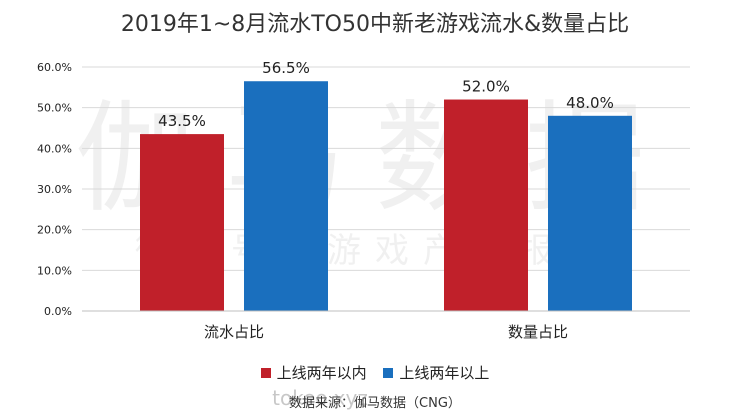  Describe the element at coordinates (58, 311) in the screenshot. I see `y-tick-label: 0.0%` at that location.